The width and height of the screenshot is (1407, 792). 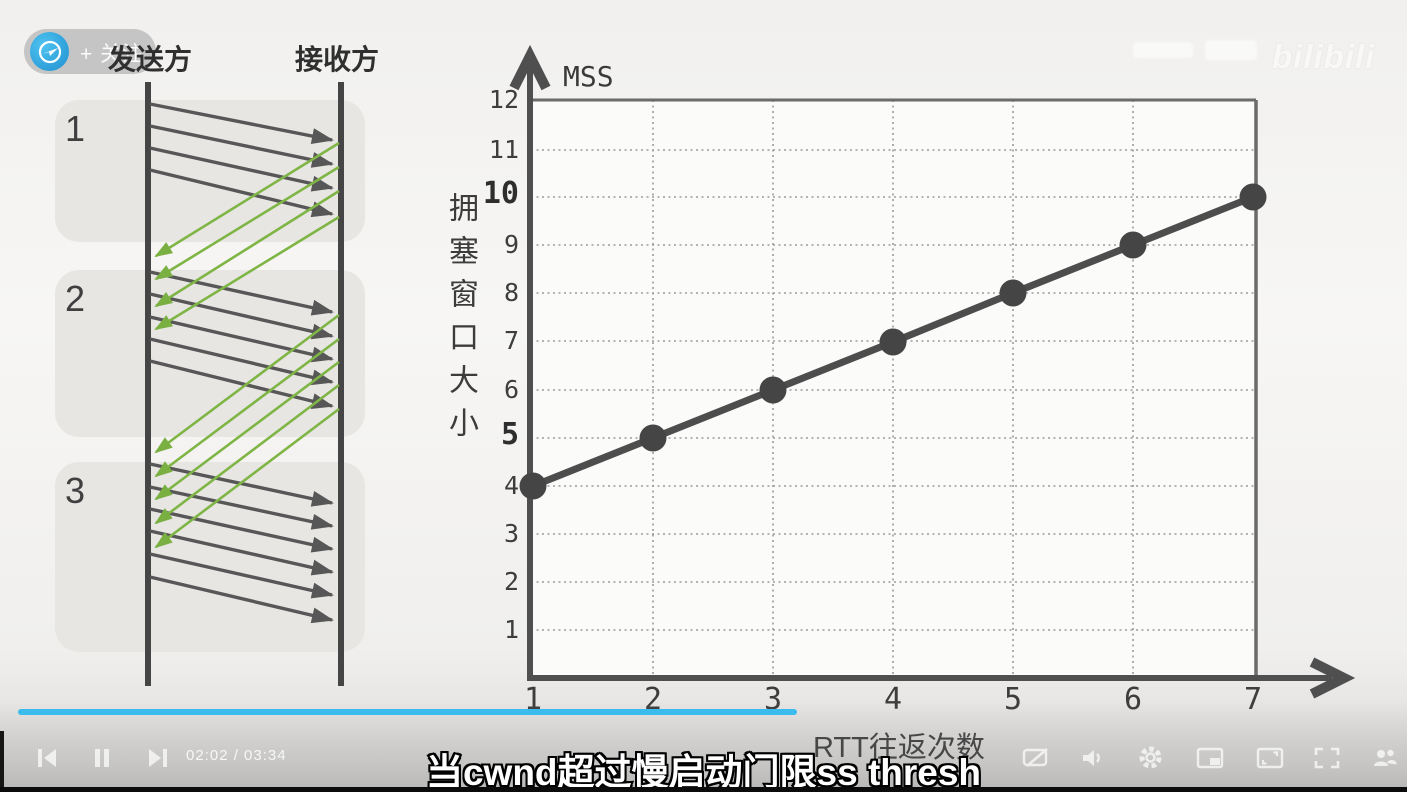 What do you see at coordinates (893, 699) in the screenshot?
I see `x-tick: 4` at bounding box center [893, 699].